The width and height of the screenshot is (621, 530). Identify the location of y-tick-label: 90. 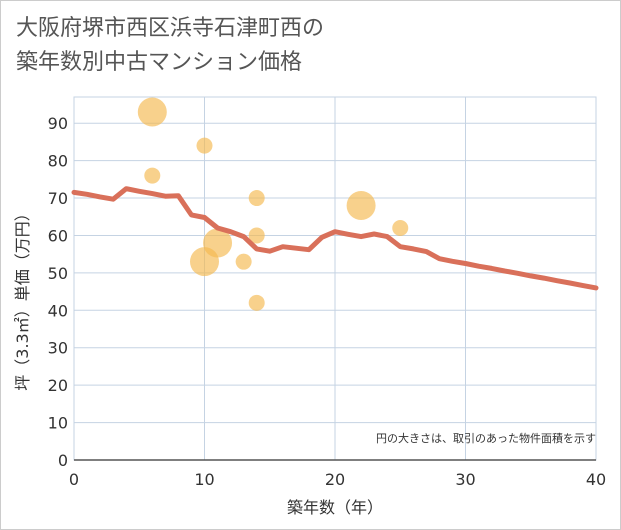
(58, 123).